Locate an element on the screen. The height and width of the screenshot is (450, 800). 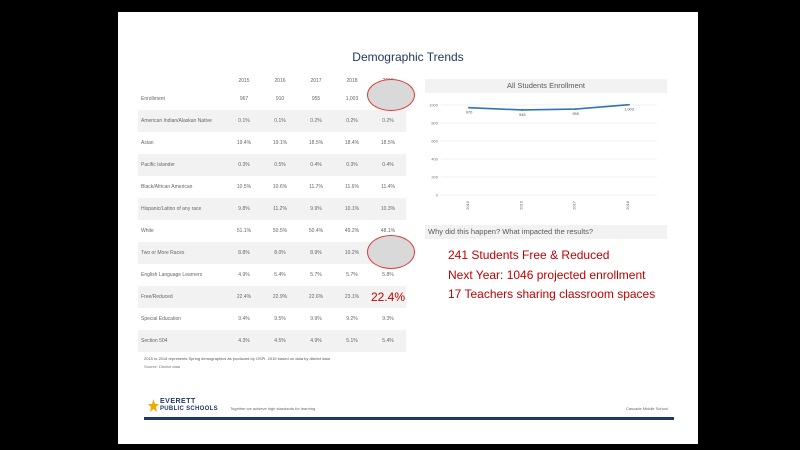
table-cell: 10.3% is located at coordinates (388, 209).